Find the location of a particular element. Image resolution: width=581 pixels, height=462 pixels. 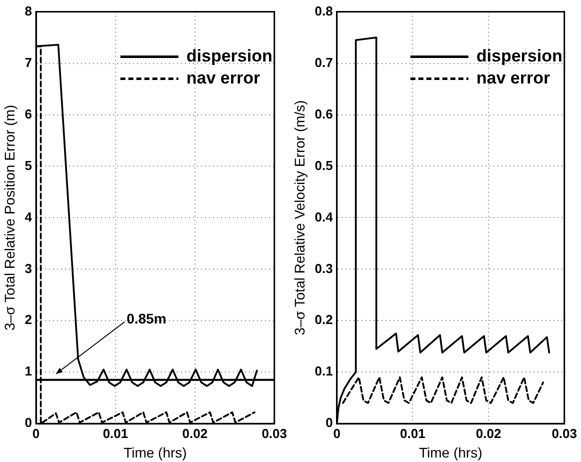

y-tick-label: 2 is located at coordinates (28, 320).